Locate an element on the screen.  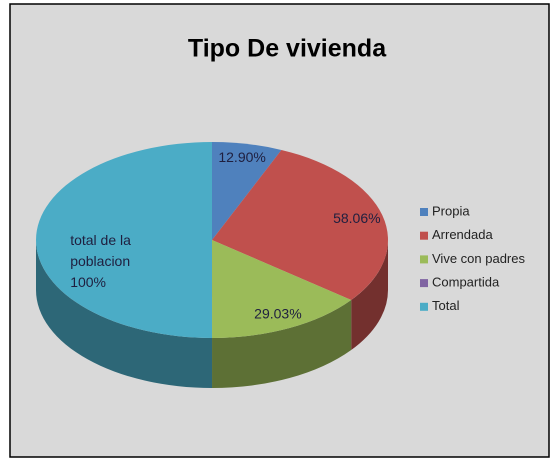
data-label: total de la poblacion 100% is located at coordinates (100, 261).